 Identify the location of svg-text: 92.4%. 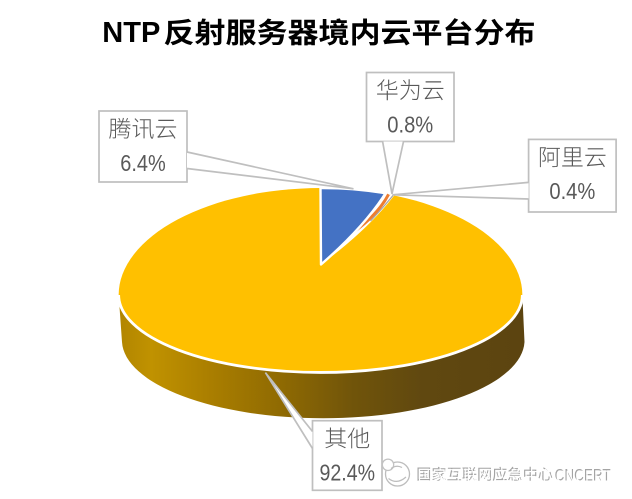
(348, 473).